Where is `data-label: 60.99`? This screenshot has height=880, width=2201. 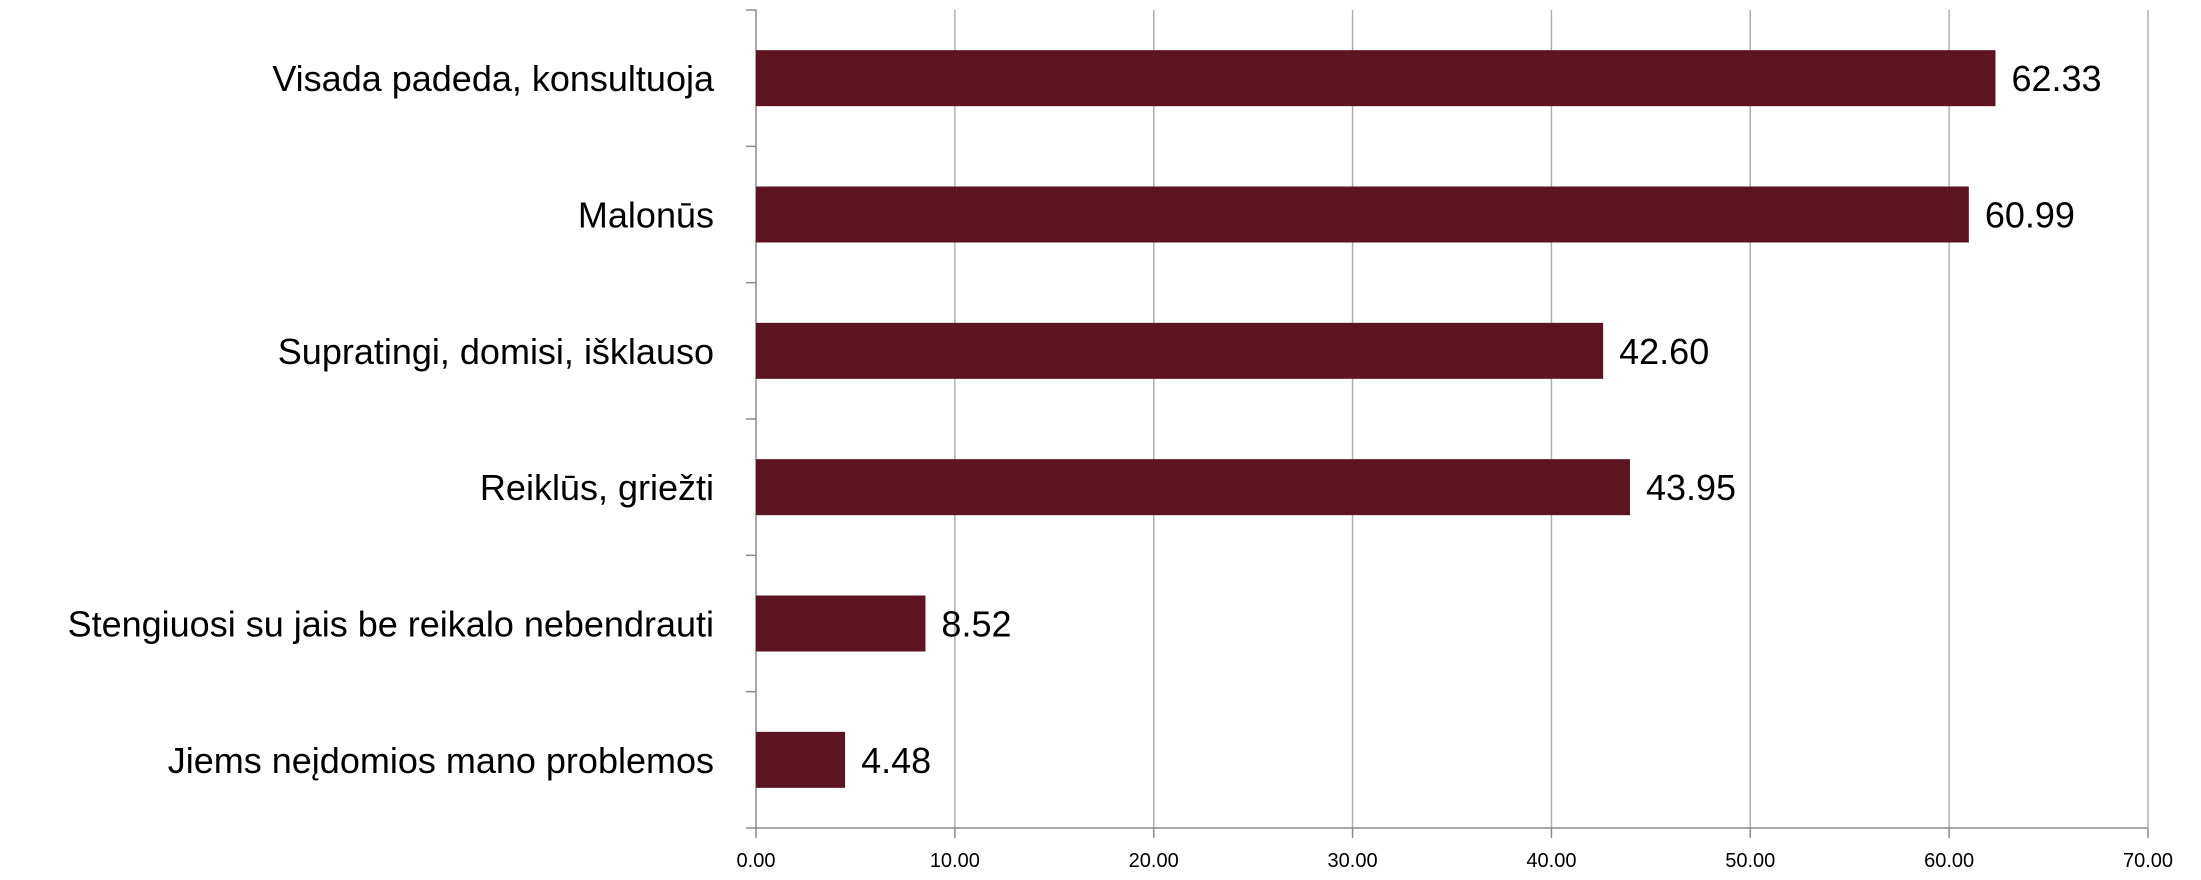 data-label: 60.99 is located at coordinates (2030, 215).